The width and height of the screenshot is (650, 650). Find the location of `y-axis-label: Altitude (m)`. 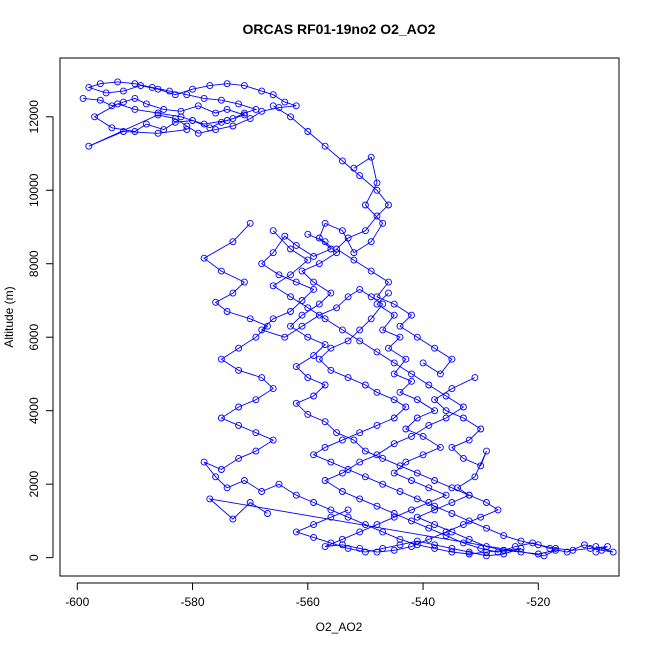

y-axis-label: Altitude (m) is located at coordinates (9, 316).